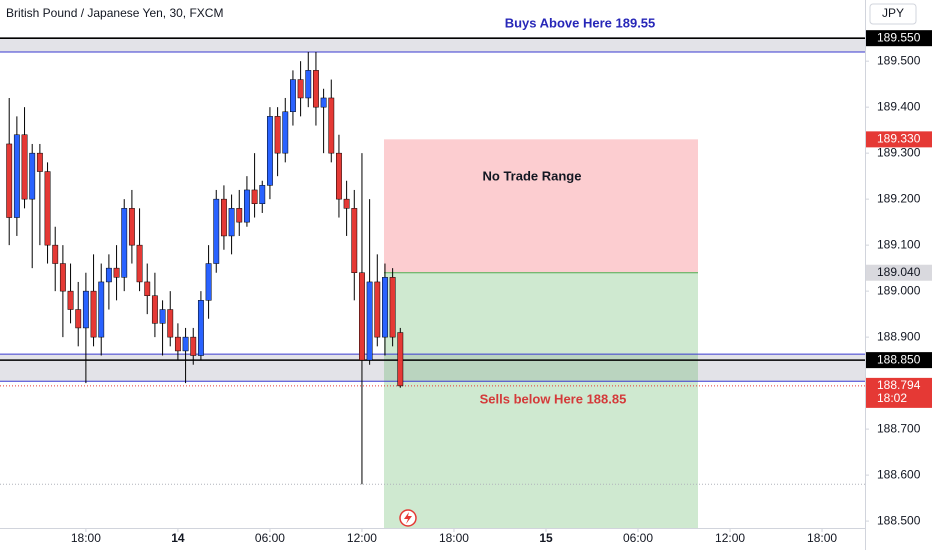 This screenshot has width=932, height=550. Describe the element at coordinates (114, 13) in the screenshot. I see `chart-title: British Pound / Japanese Yen, 30, FXCM` at that location.